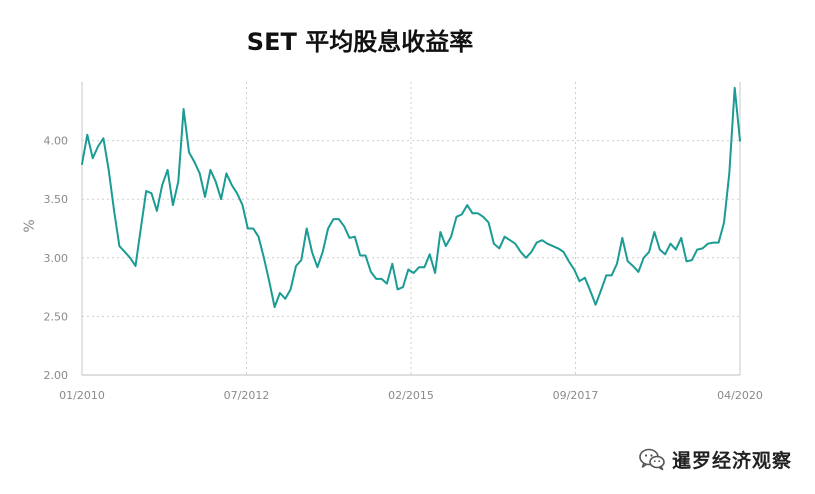 Image resolution: width=815 pixels, height=494 pixels. What do you see at coordinates (56, 316) in the screenshot?
I see `y-tick-label: 2.50` at bounding box center [56, 316].